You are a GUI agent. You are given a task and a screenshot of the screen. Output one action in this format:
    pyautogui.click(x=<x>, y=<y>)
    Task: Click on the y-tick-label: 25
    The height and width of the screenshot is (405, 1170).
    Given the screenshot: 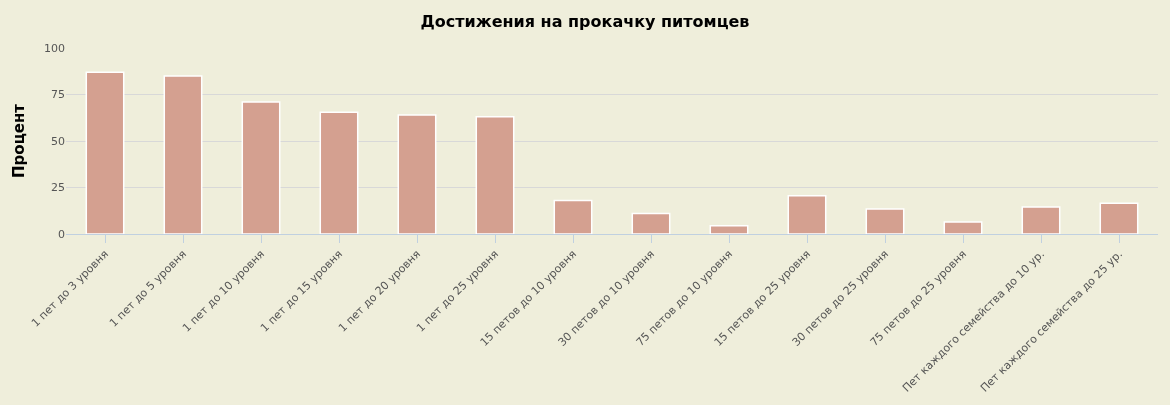 What is the action you would take?
    pyautogui.click(x=58, y=188)
    